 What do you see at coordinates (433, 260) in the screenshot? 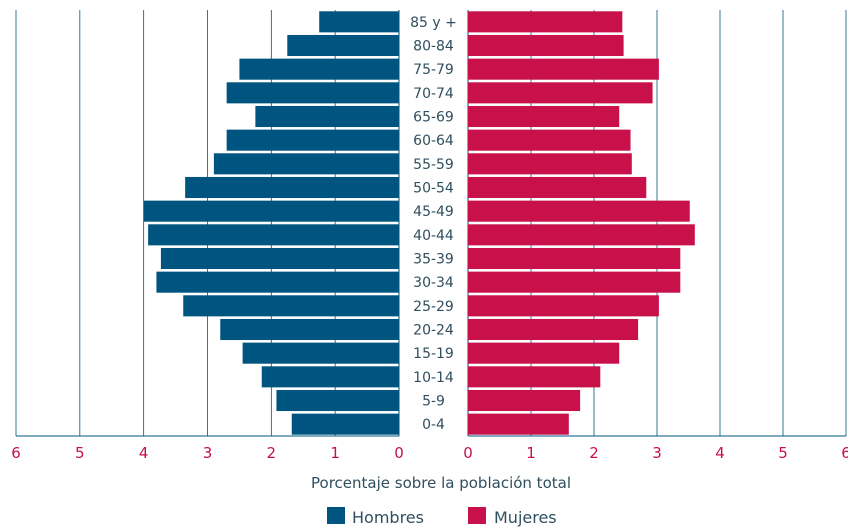
I see `age-label: 35-39` at bounding box center [433, 260].